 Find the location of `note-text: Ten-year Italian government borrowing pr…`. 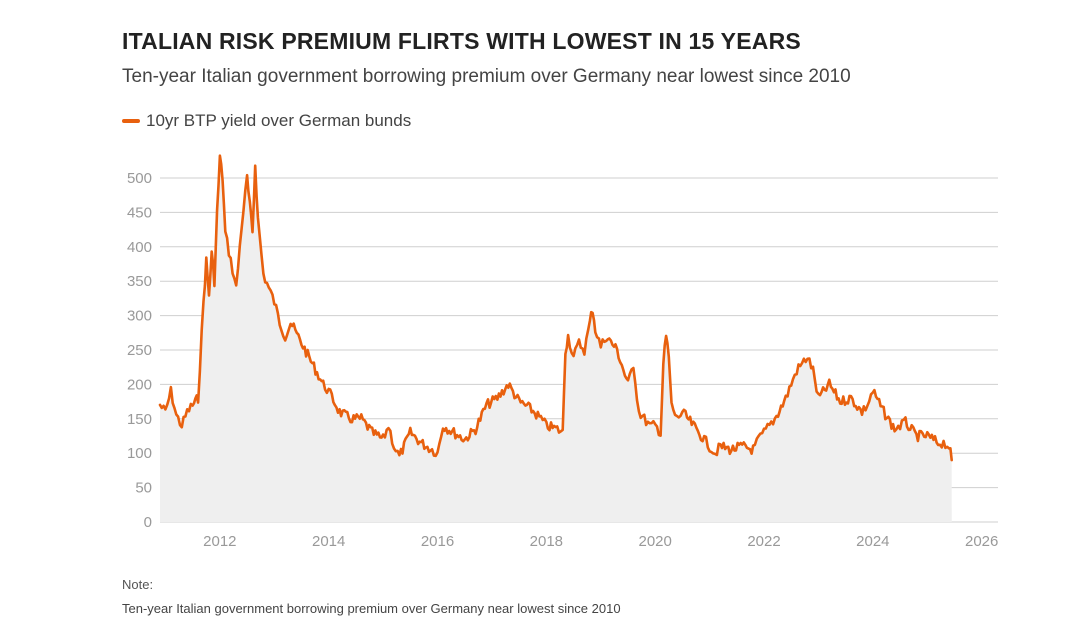

note-text: Ten-year Italian government borrowing pr… is located at coordinates (371, 608).